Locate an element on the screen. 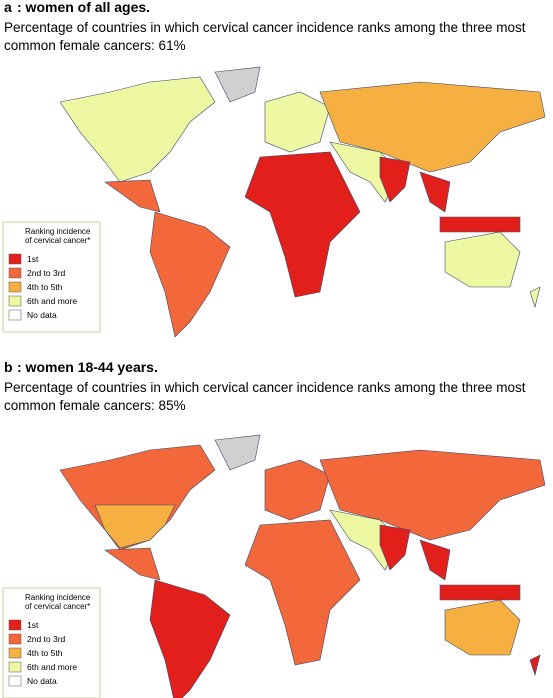  subtitle: common female cancers: 61% is located at coordinates (95, 45).